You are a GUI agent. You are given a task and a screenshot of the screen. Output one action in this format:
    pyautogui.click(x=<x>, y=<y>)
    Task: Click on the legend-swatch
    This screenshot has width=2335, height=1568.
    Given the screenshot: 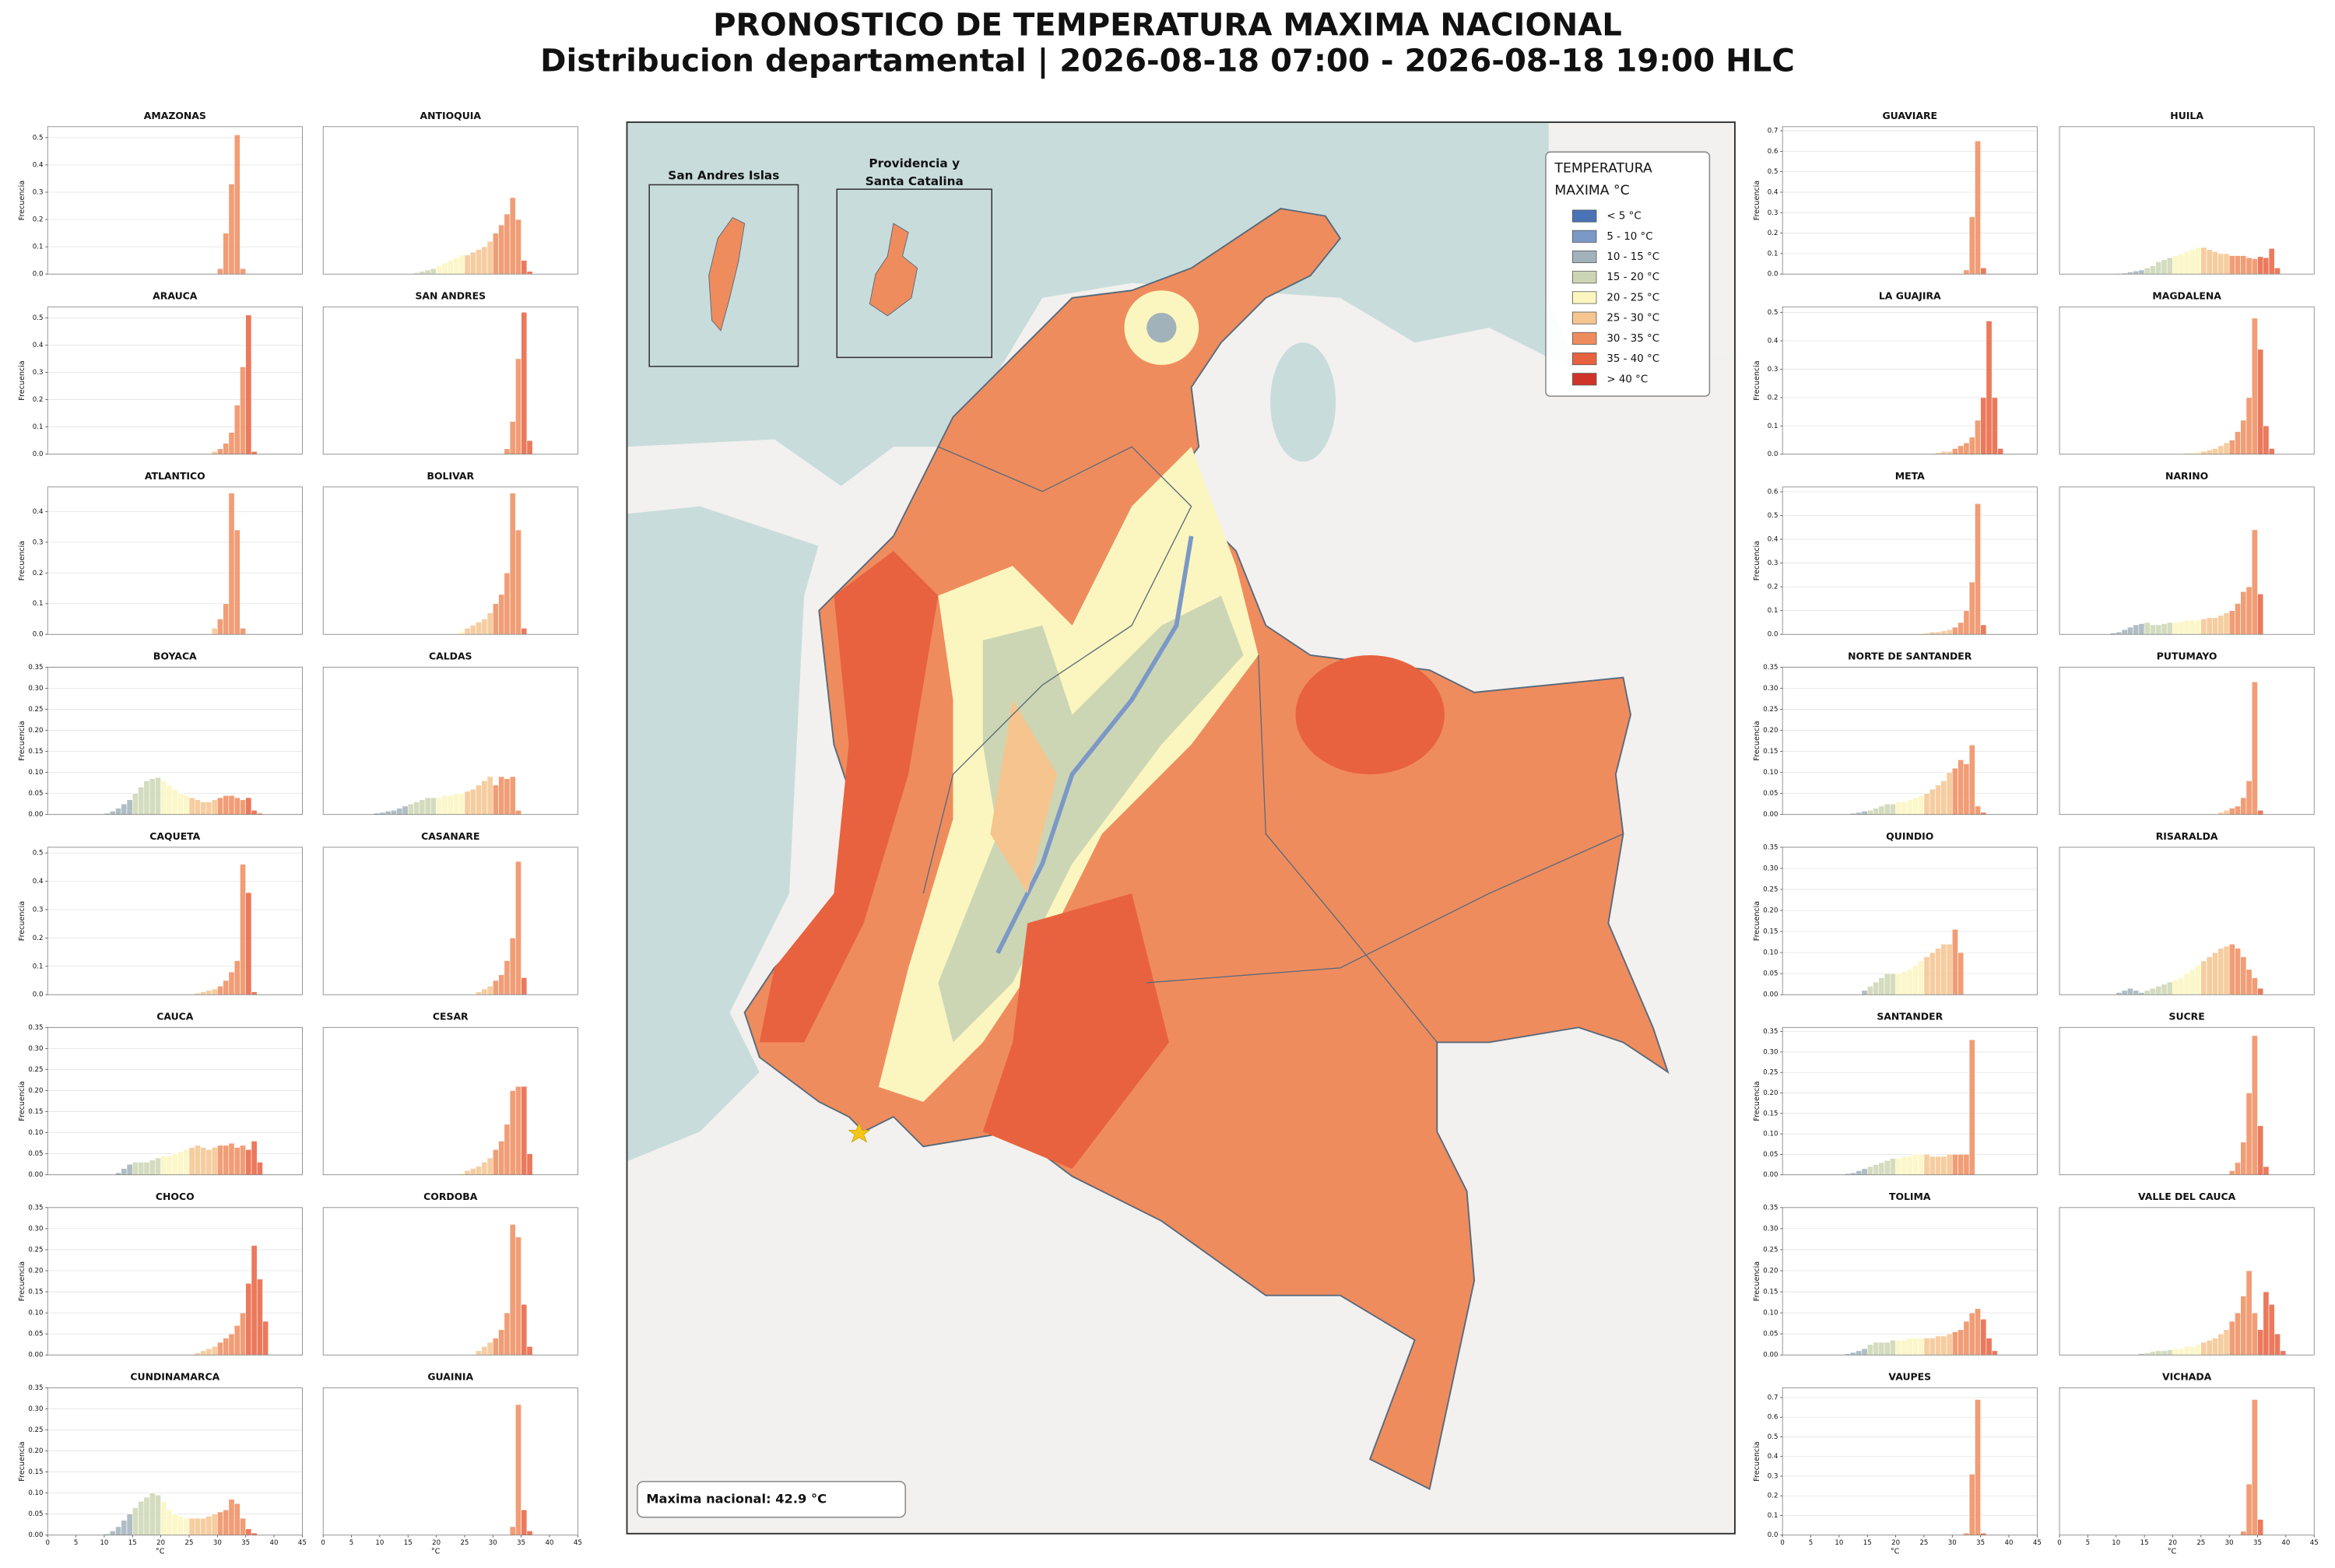 What is the action you would take?
    pyautogui.click(x=1584, y=338)
    